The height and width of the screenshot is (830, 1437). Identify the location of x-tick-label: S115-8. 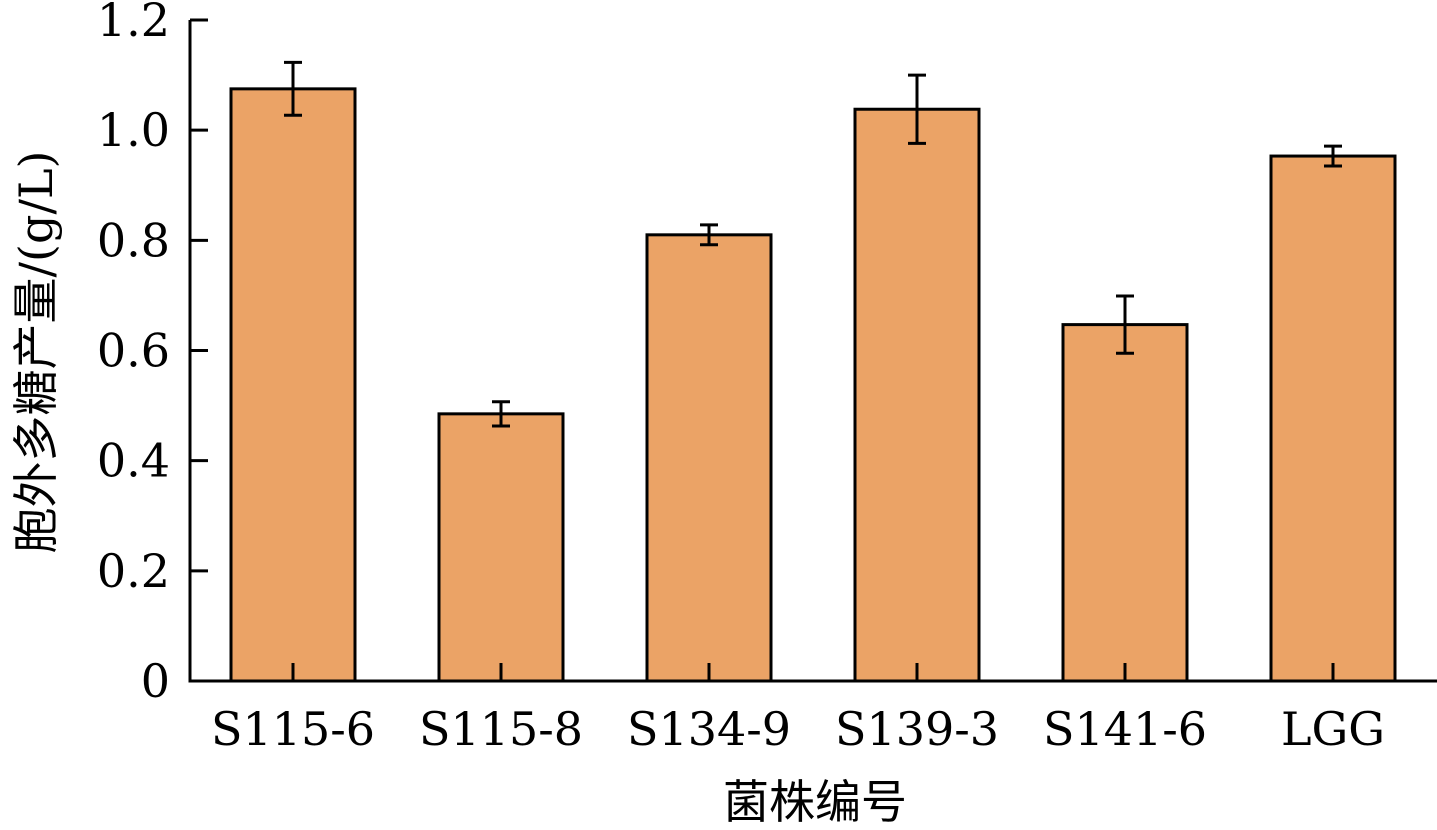
(501, 729).